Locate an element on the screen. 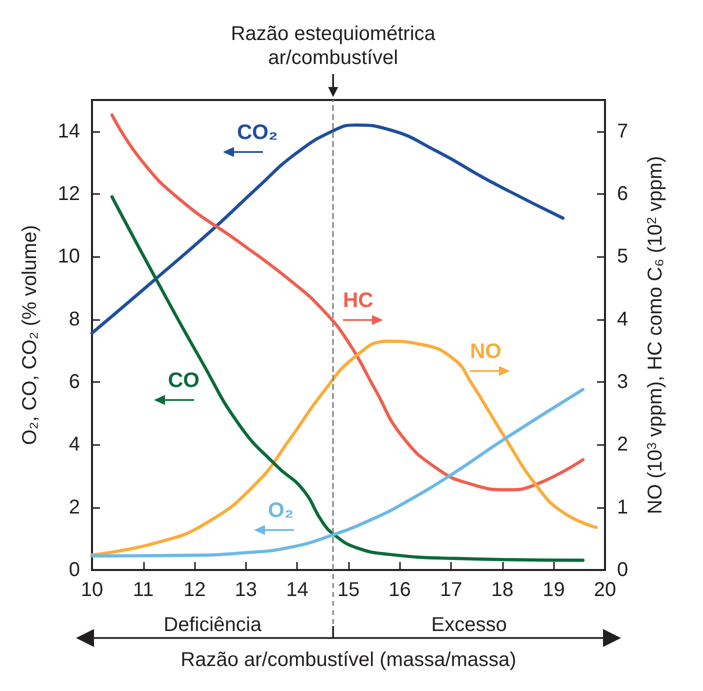  y-axis-title: O₂, CO, CO₂ (% volume) is located at coordinates (30, 335).